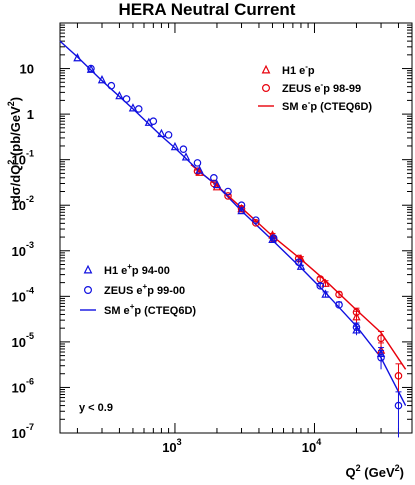  I want to click on cut-annotation: y < 0.9, so click(96, 408).